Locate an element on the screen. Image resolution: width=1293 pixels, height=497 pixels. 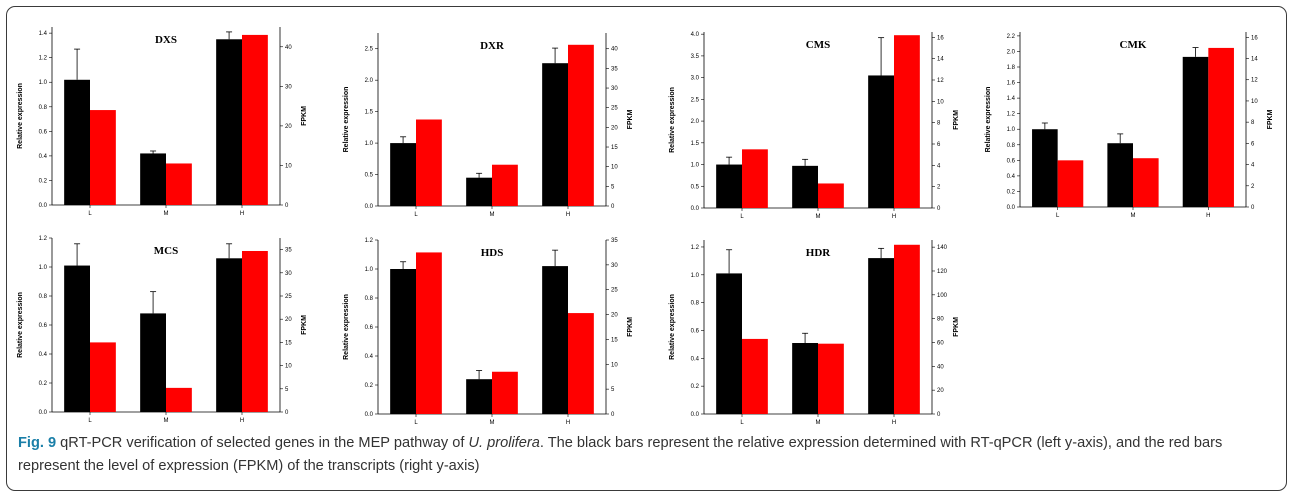
left-tick-label: 1.4 is located at coordinates (43, 34).